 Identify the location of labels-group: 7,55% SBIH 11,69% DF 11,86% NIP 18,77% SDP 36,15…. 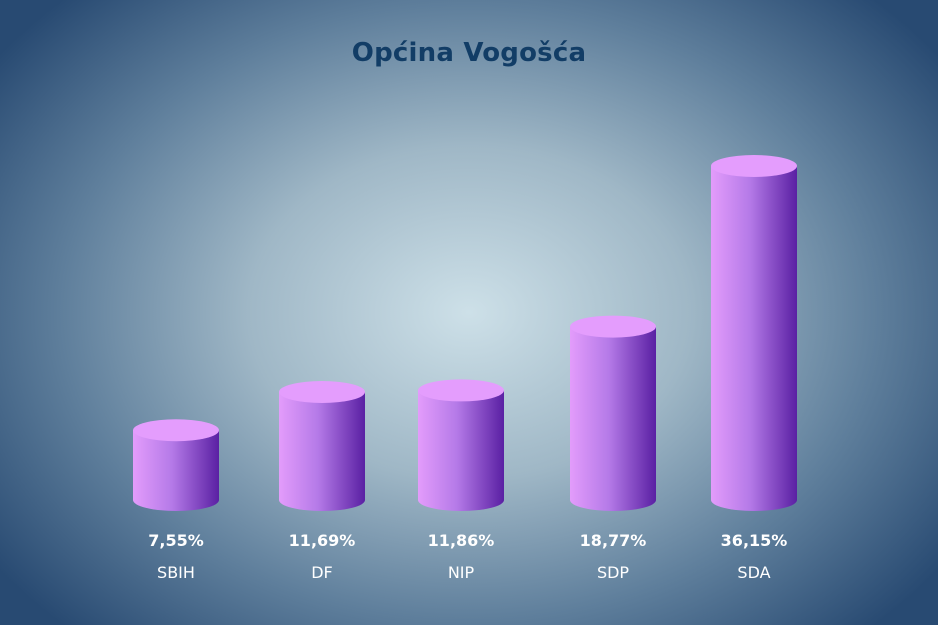
(467, 556).